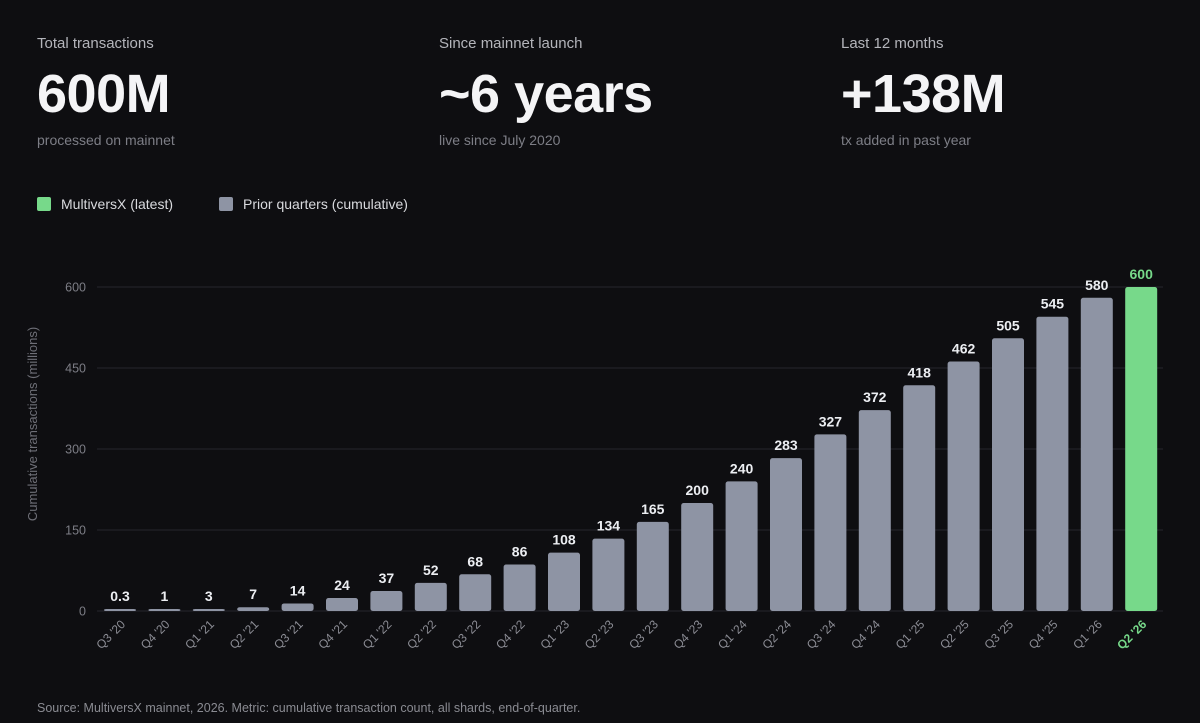 This screenshot has height=723, width=1200. What do you see at coordinates (954, 634) in the screenshot?
I see `x-tick-label: Q2 '25` at bounding box center [954, 634].